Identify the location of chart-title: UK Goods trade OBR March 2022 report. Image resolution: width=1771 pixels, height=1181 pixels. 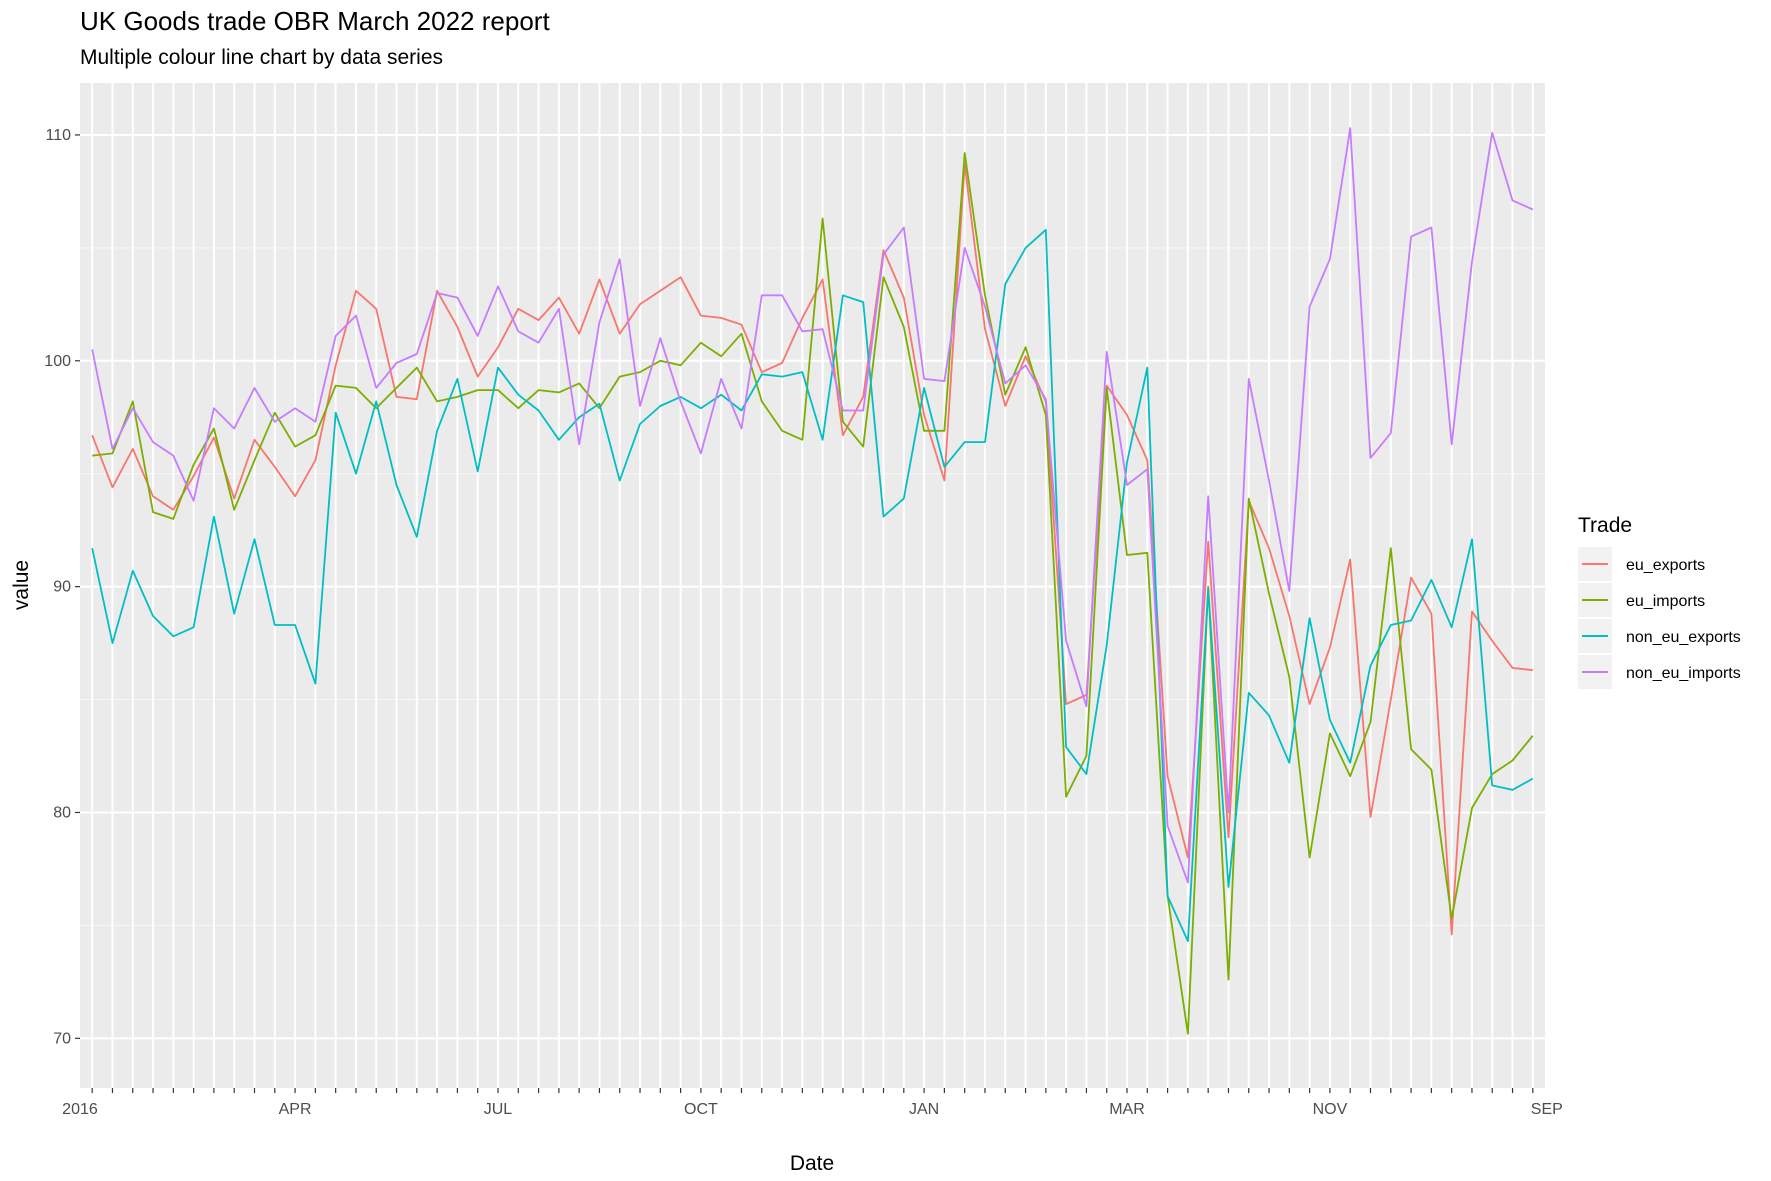
(315, 21).